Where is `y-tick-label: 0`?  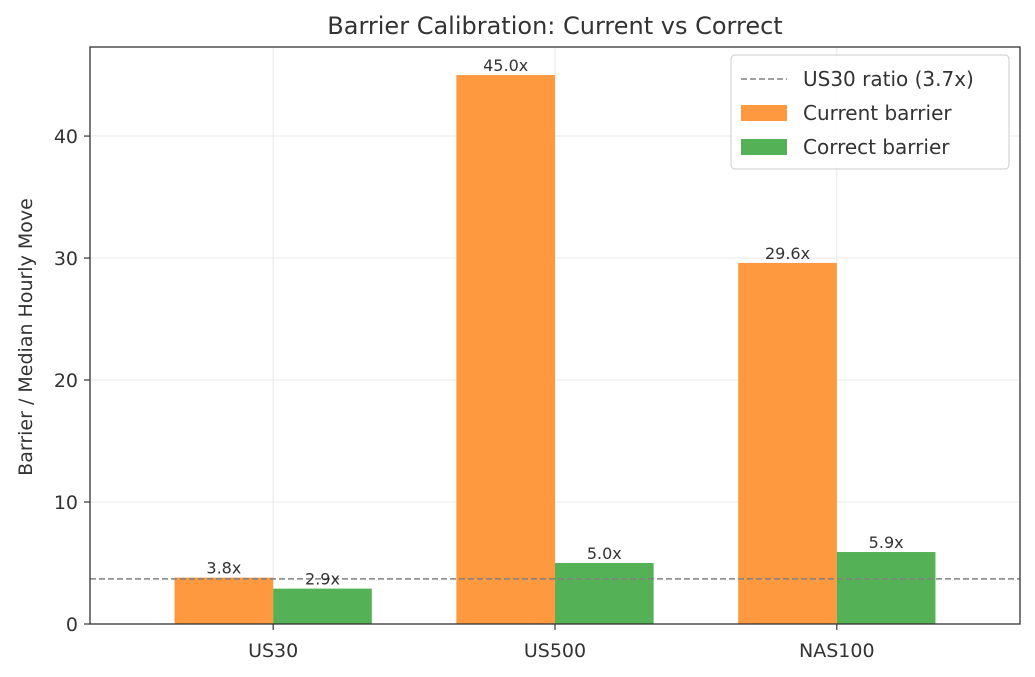 y-tick-label: 0 is located at coordinates (72, 625).